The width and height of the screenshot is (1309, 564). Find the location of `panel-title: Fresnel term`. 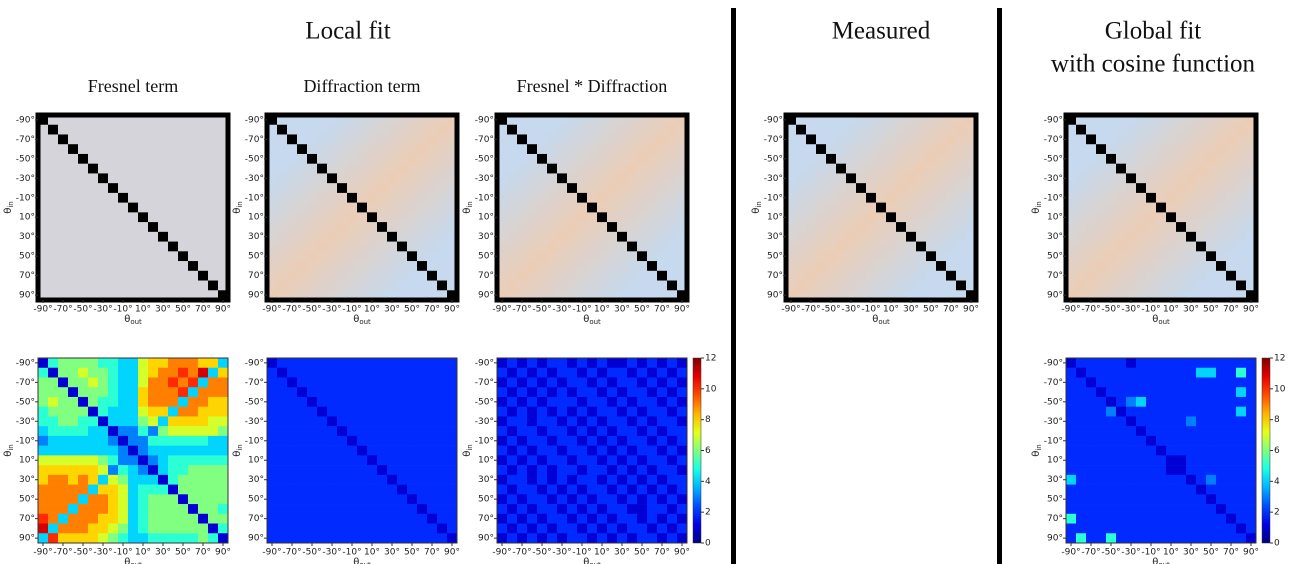

panel-title: Fresnel term is located at coordinates (133, 86).